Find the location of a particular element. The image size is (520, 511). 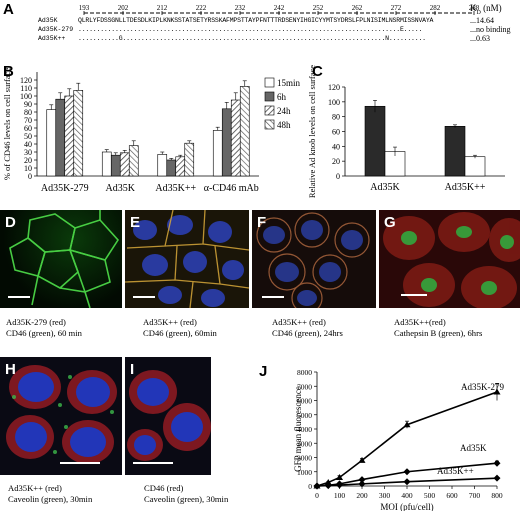

micrograph-d: D is located at coordinates (61, 259).